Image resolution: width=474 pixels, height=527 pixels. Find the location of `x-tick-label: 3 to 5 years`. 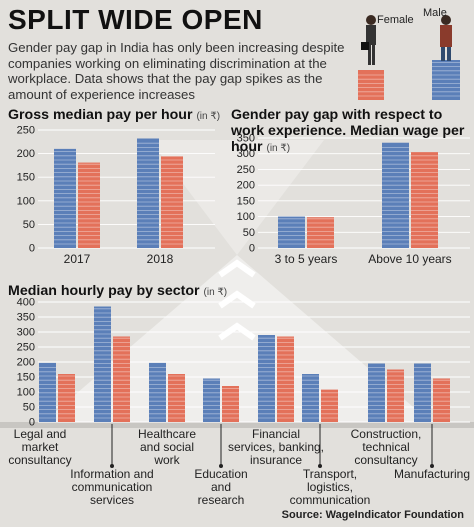

x-tick-label: 3 to 5 years is located at coordinates (306, 259).